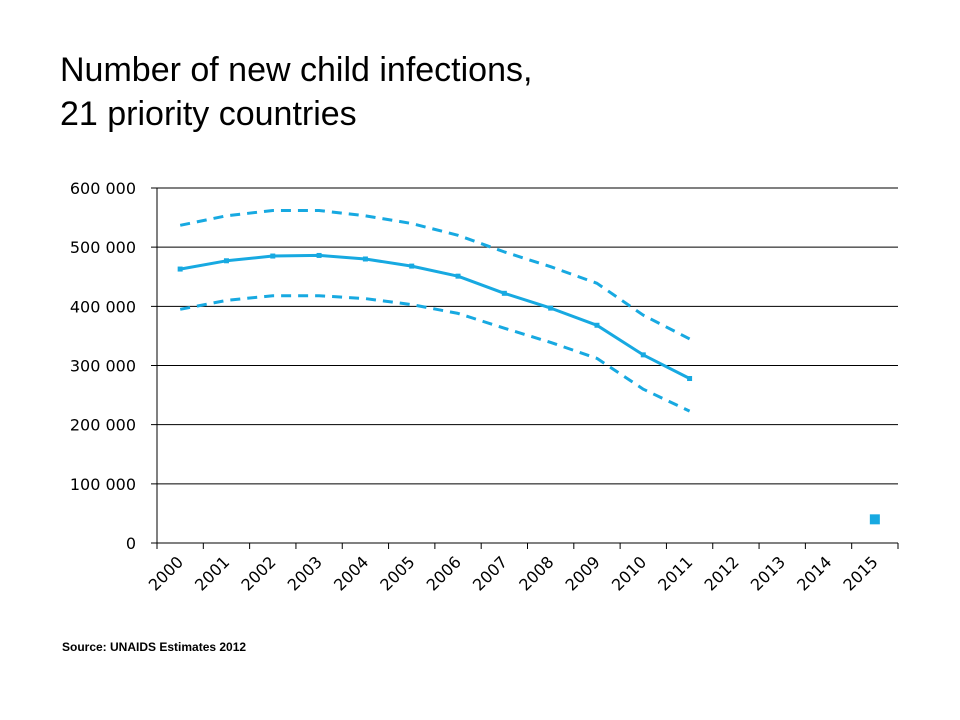 Image resolution: width=960 pixels, height=720 pixels. Describe the element at coordinates (131, 543) in the screenshot. I see `y-tick-label: 0` at that location.